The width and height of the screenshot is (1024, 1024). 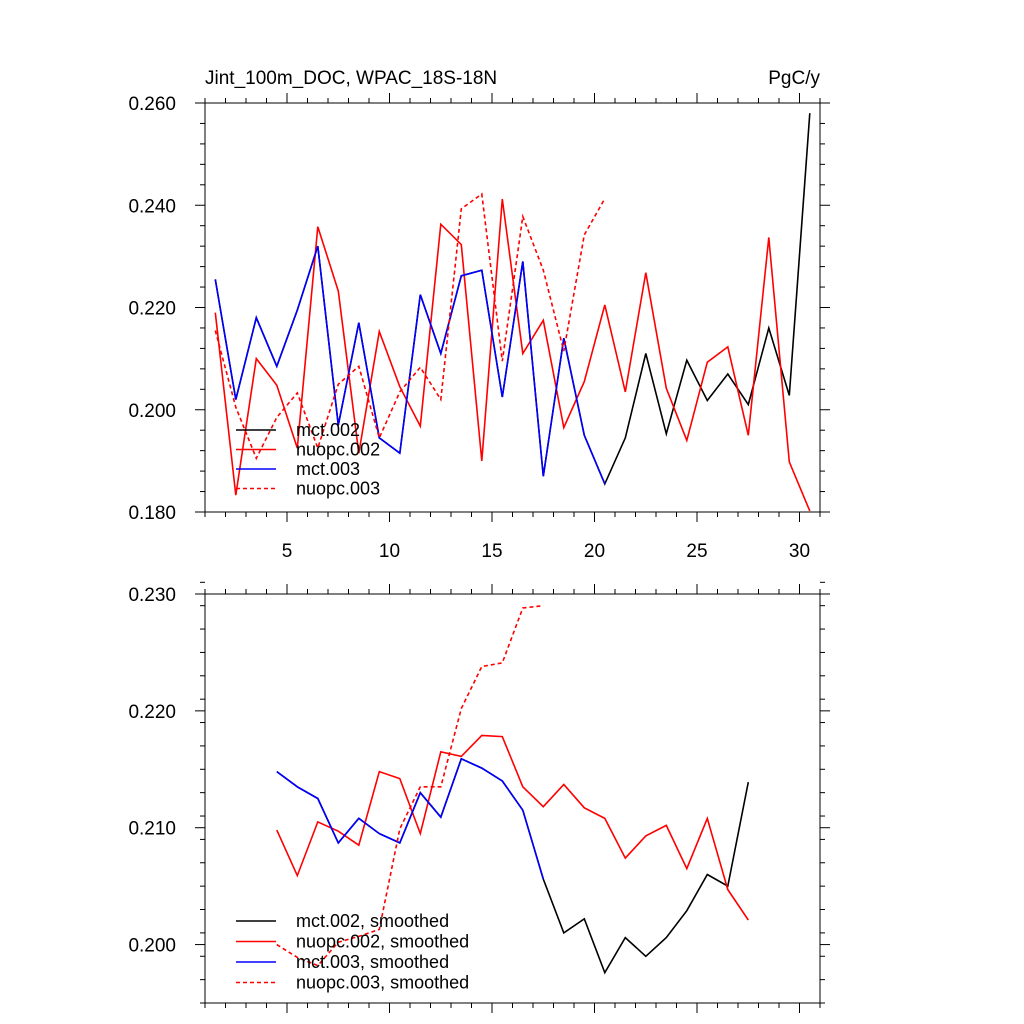 I want to click on series-line-mct-003-smoothed, so click(x=410, y=818).